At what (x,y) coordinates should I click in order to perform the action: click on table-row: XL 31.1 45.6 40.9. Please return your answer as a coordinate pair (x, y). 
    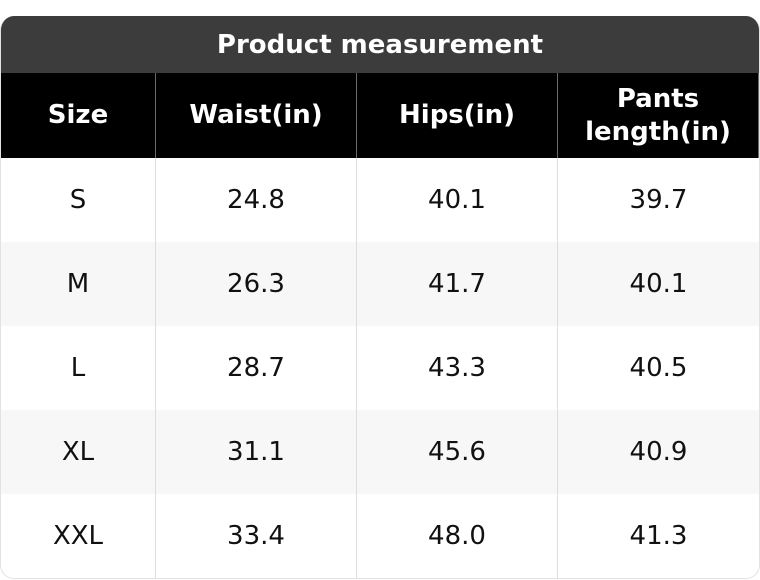
    Looking at the image, I should click on (380, 452).